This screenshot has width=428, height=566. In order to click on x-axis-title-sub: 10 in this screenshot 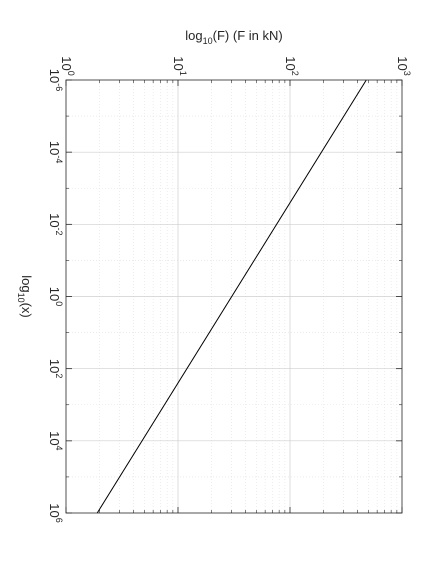, I will do `click(21, 298)`.